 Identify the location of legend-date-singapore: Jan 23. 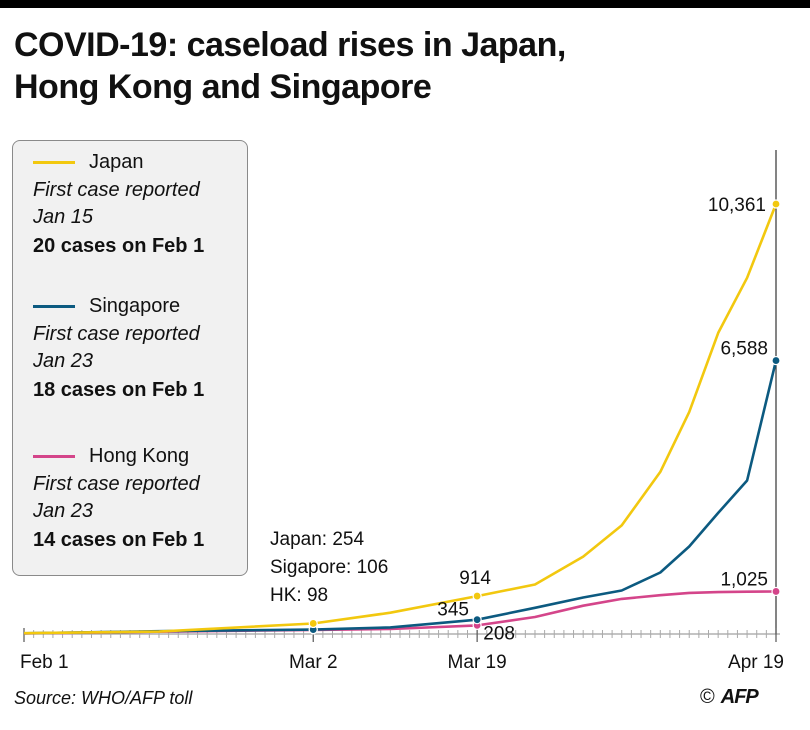
(63, 361).